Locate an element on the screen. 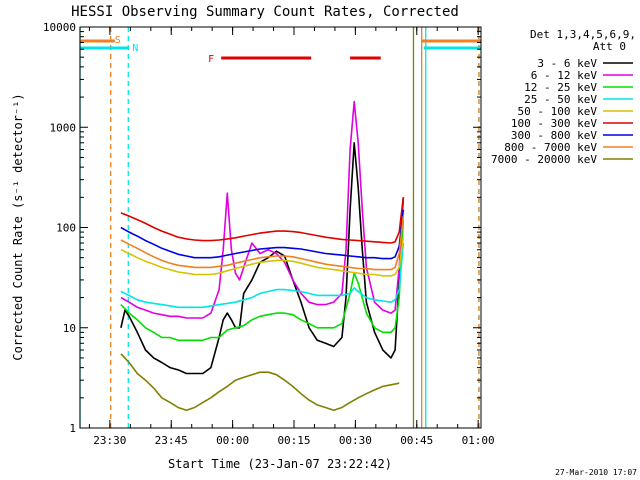  x-tick-label: 23:45 is located at coordinates (171, 440).